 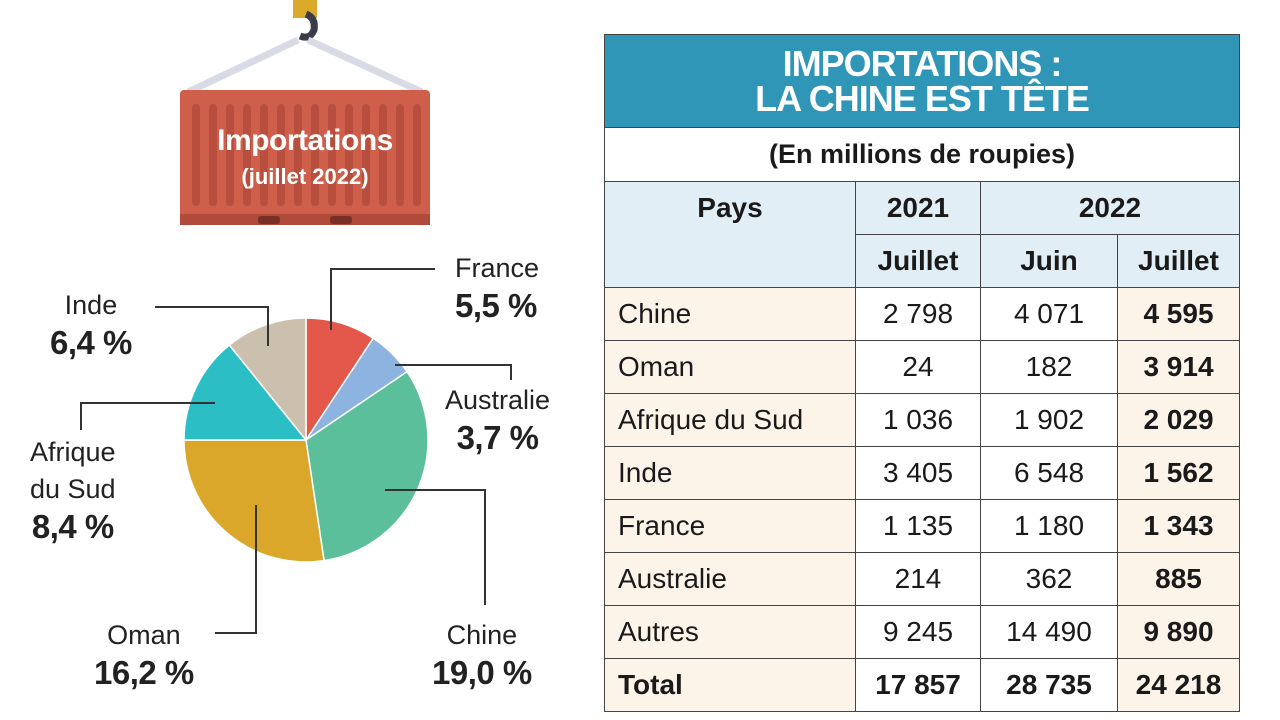 What do you see at coordinates (267, 380) in the screenshot?
I see `pie-slice-inde` at bounding box center [267, 380].